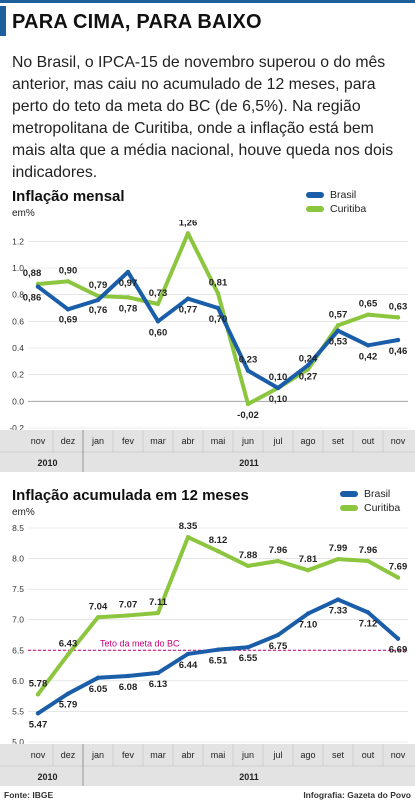 The height and width of the screenshot is (804, 415). What do you see at coordinates (308, 559) in the screenshot?
I see `data-label-curitiba: 7.81` at bounding box center [308, 559].